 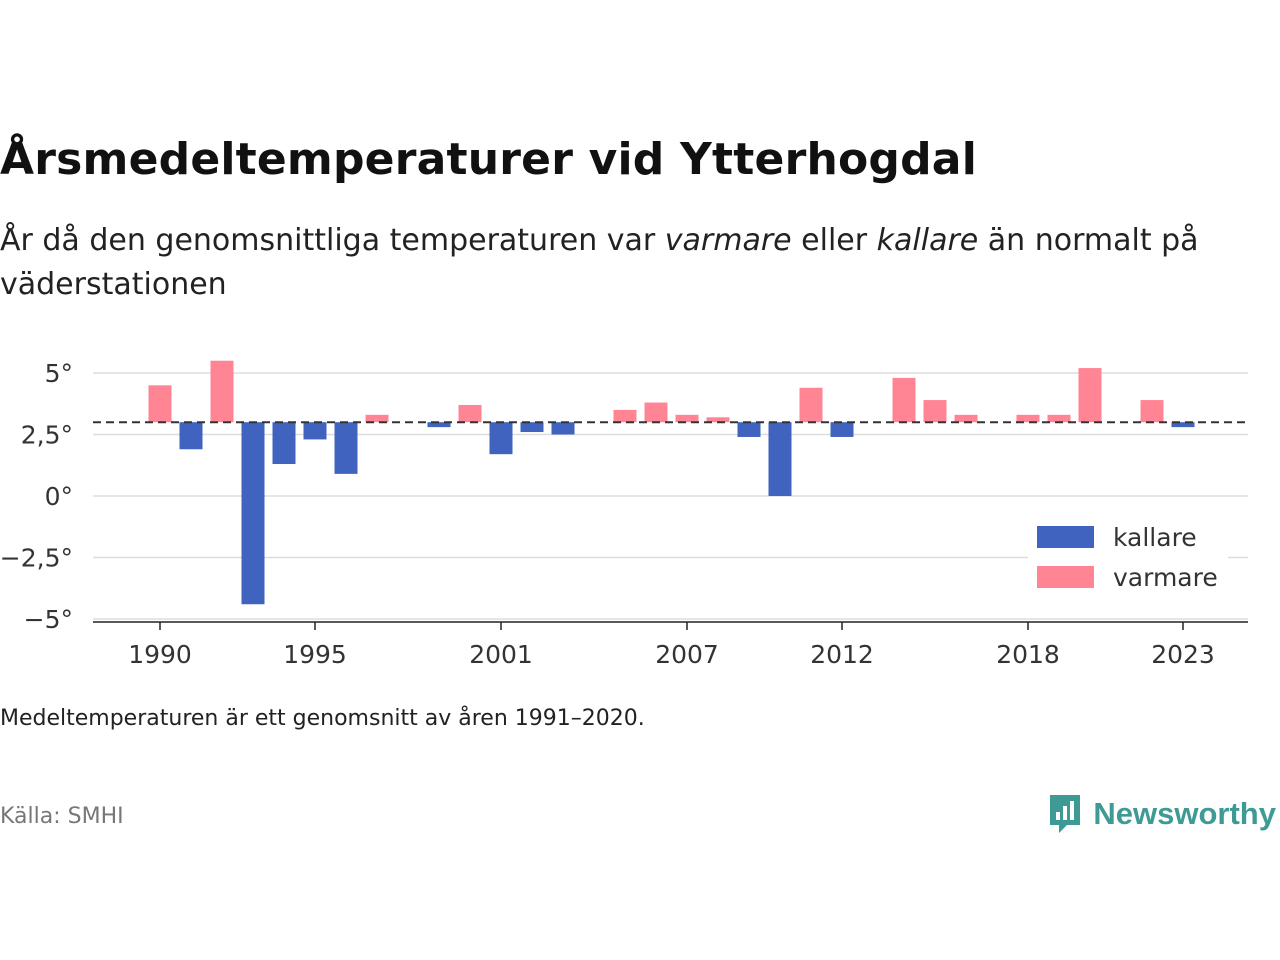 I want to click on bar-2000, so click(x=470, y=413).